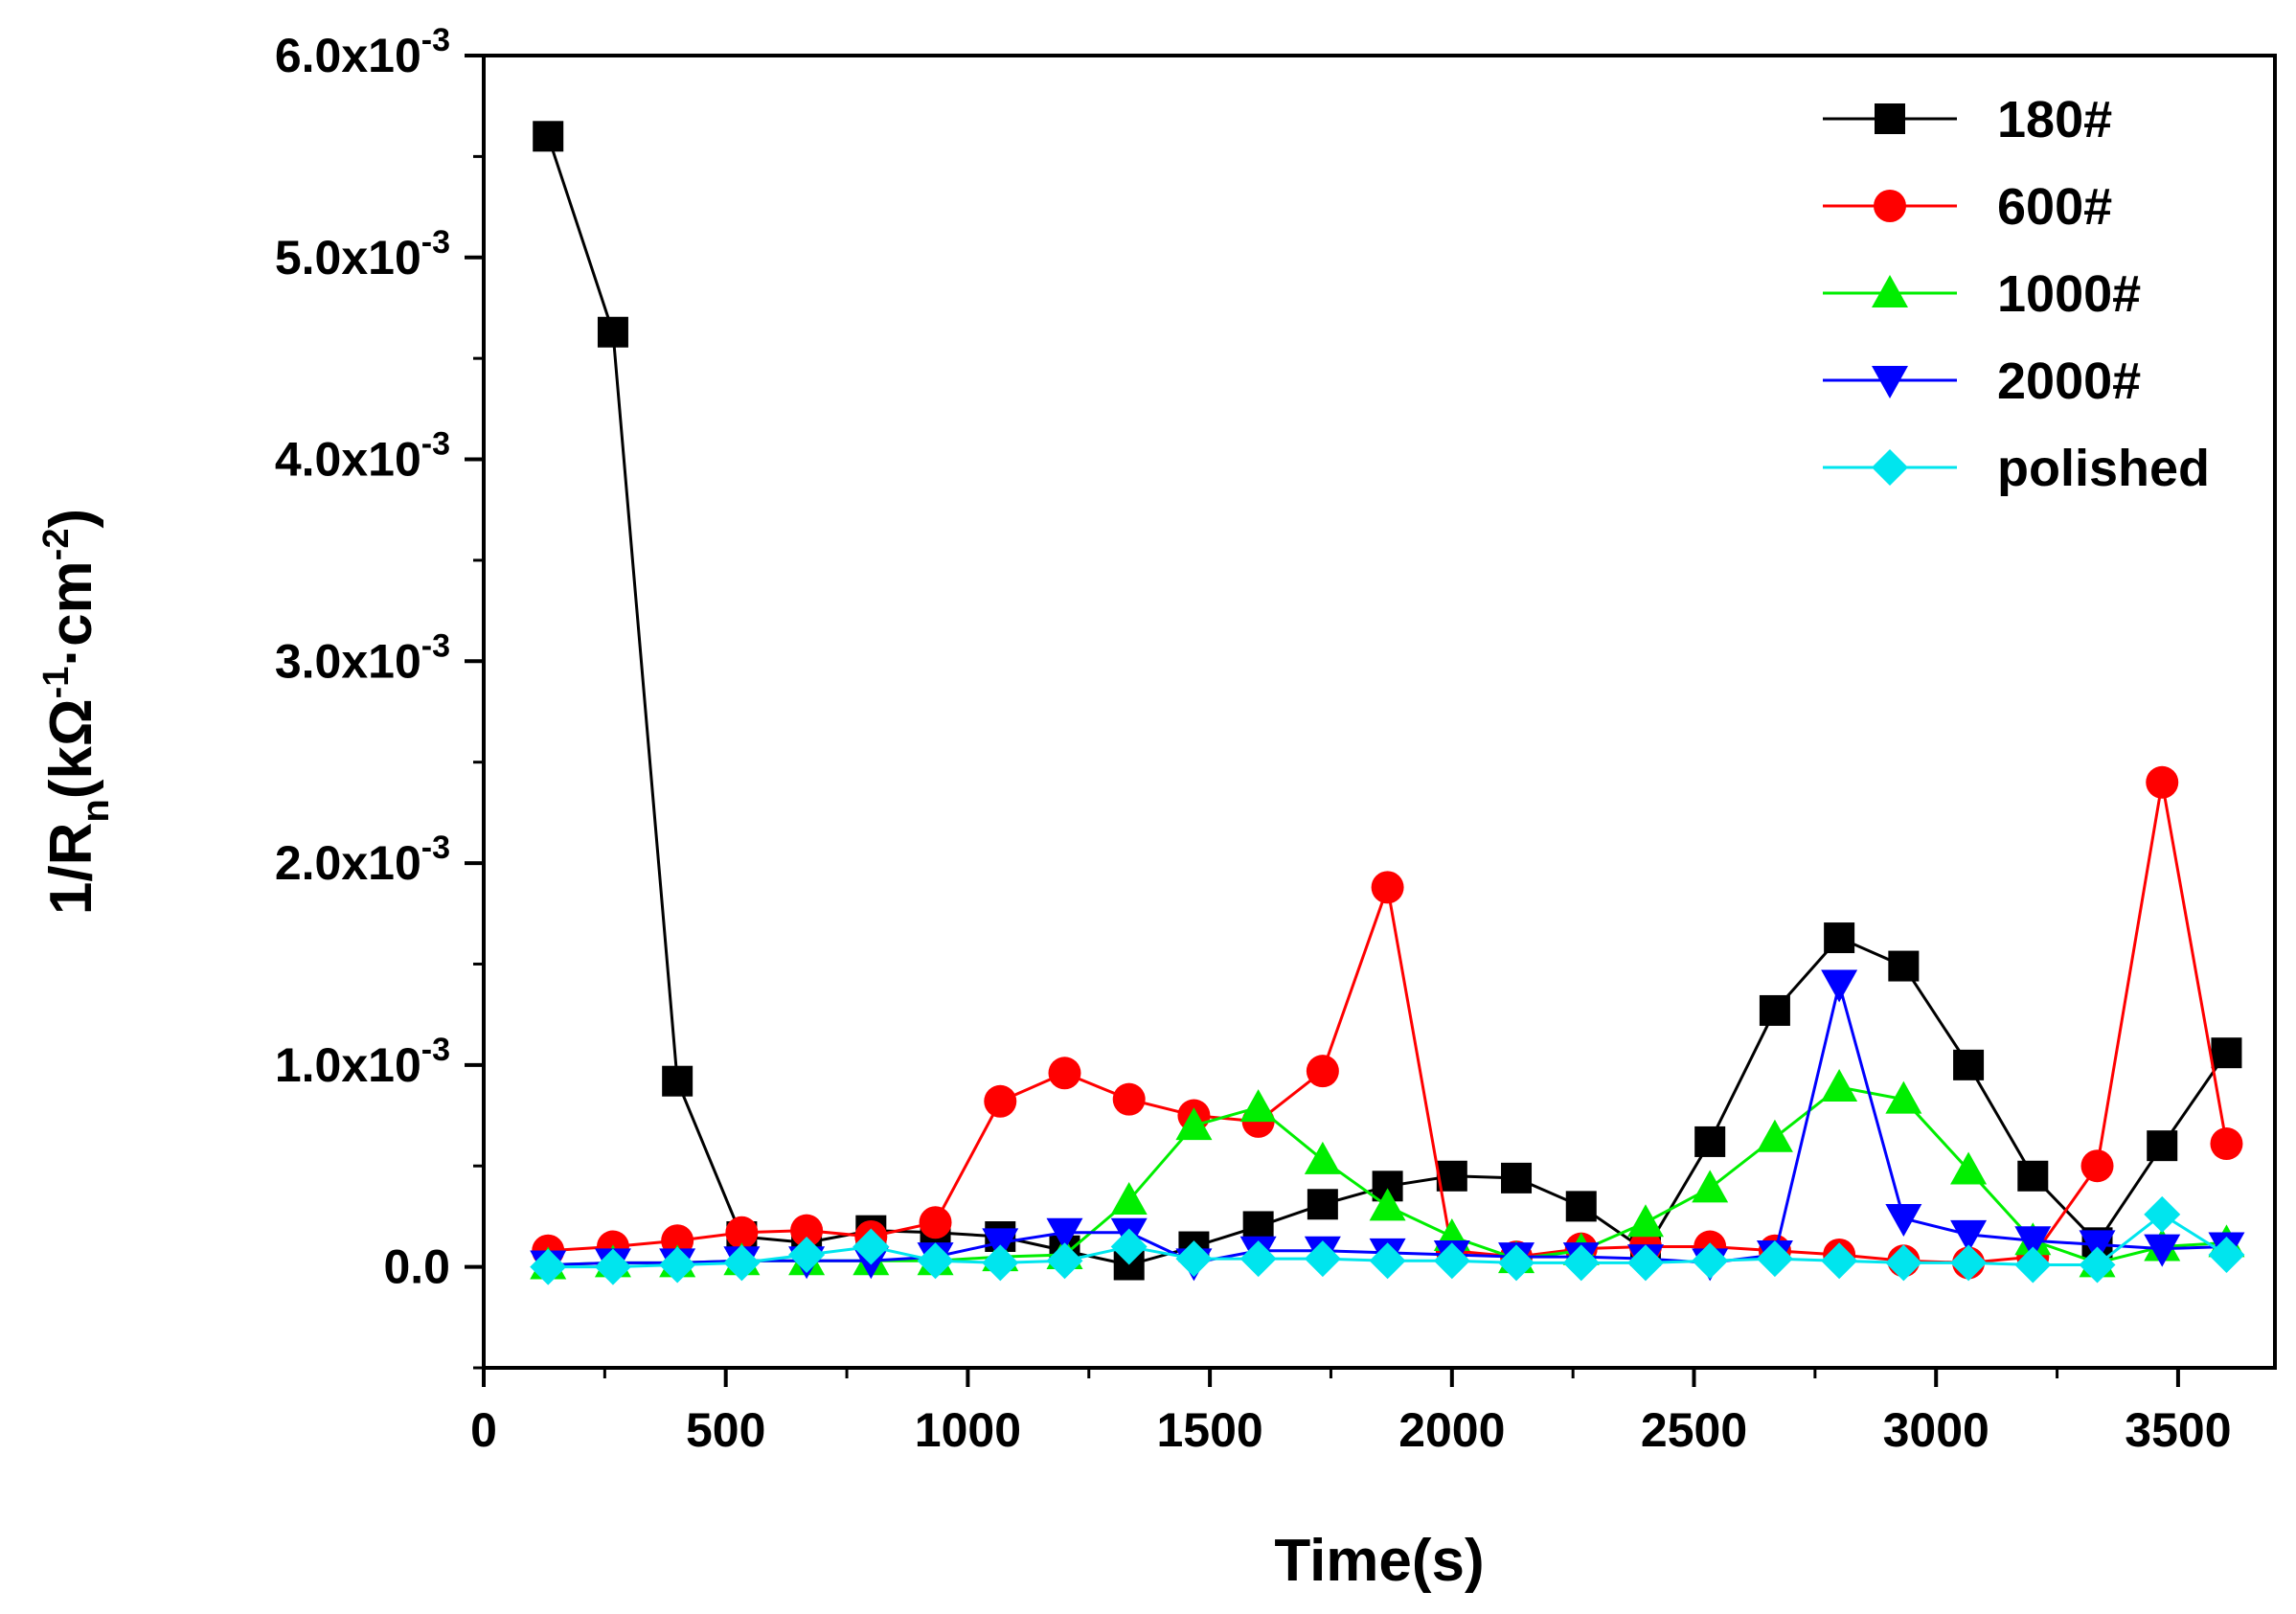 Image resolution: width=2296 pixels, height=1614 pixels. Describe the element at coordinates (2069, 294) in the screenshot. I see `legend-label: 1000#` at that location.